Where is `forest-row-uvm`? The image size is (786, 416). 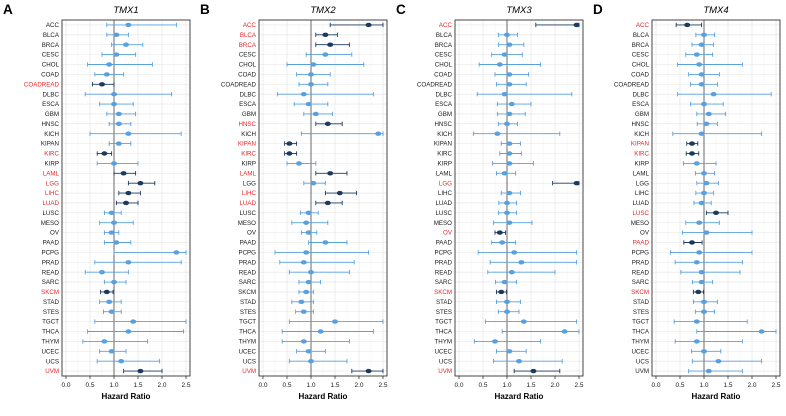
forest-row-uvm is located at coordinates (715, 371).